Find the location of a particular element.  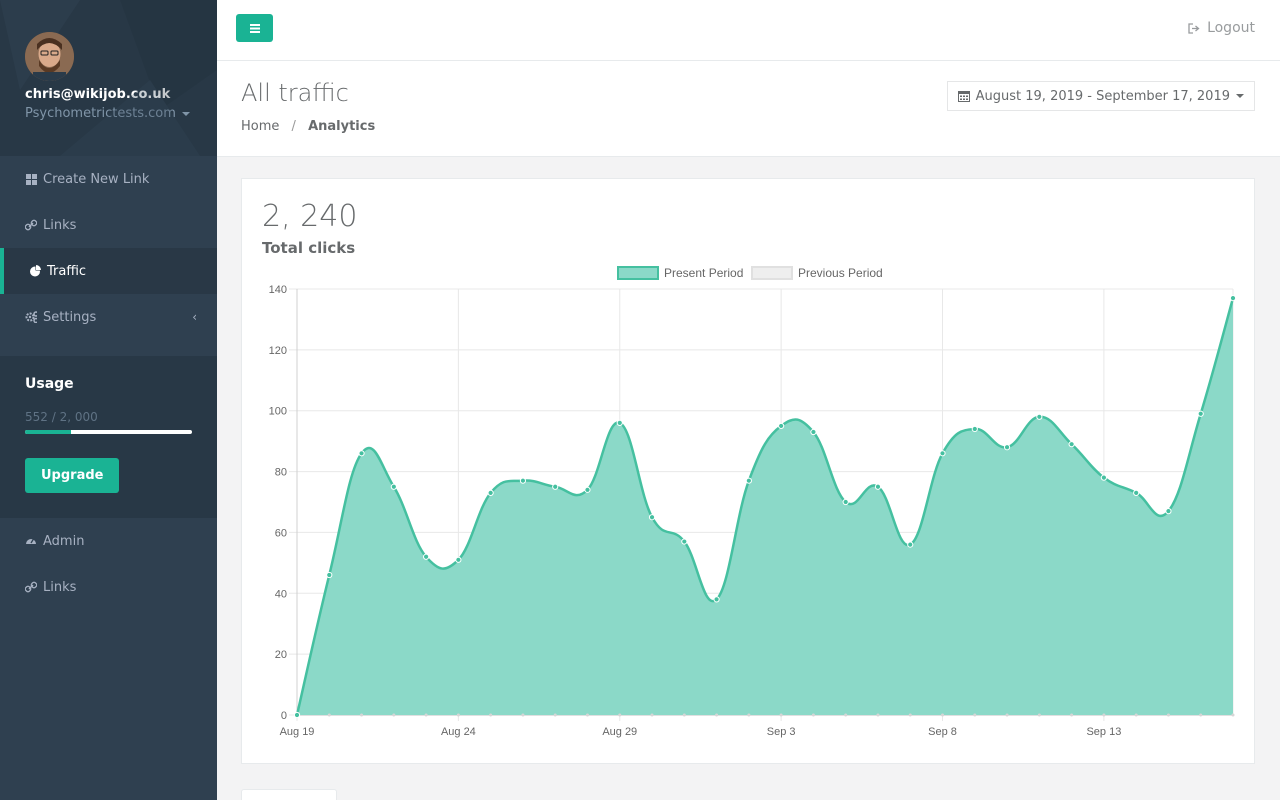

sidebar-item-admin: Admin is located at coordinates (108, 541).